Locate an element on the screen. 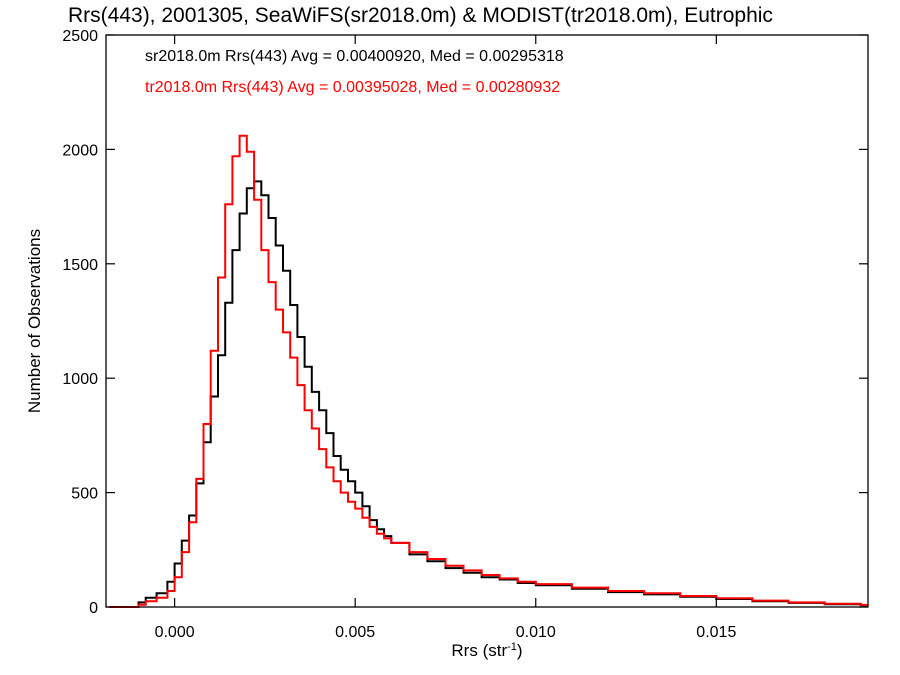 Image resolution: width=900 pixels, height=675 pixels. y-tick-label: 1500 is located at coordinates (80, 265).